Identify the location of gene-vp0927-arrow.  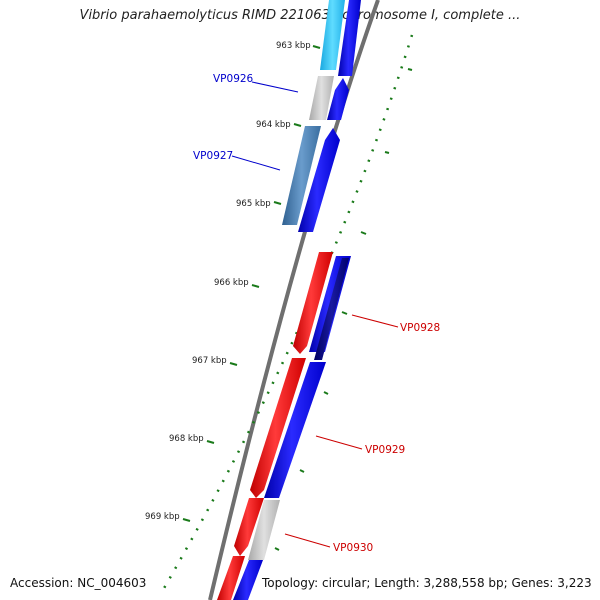
(319, 180).